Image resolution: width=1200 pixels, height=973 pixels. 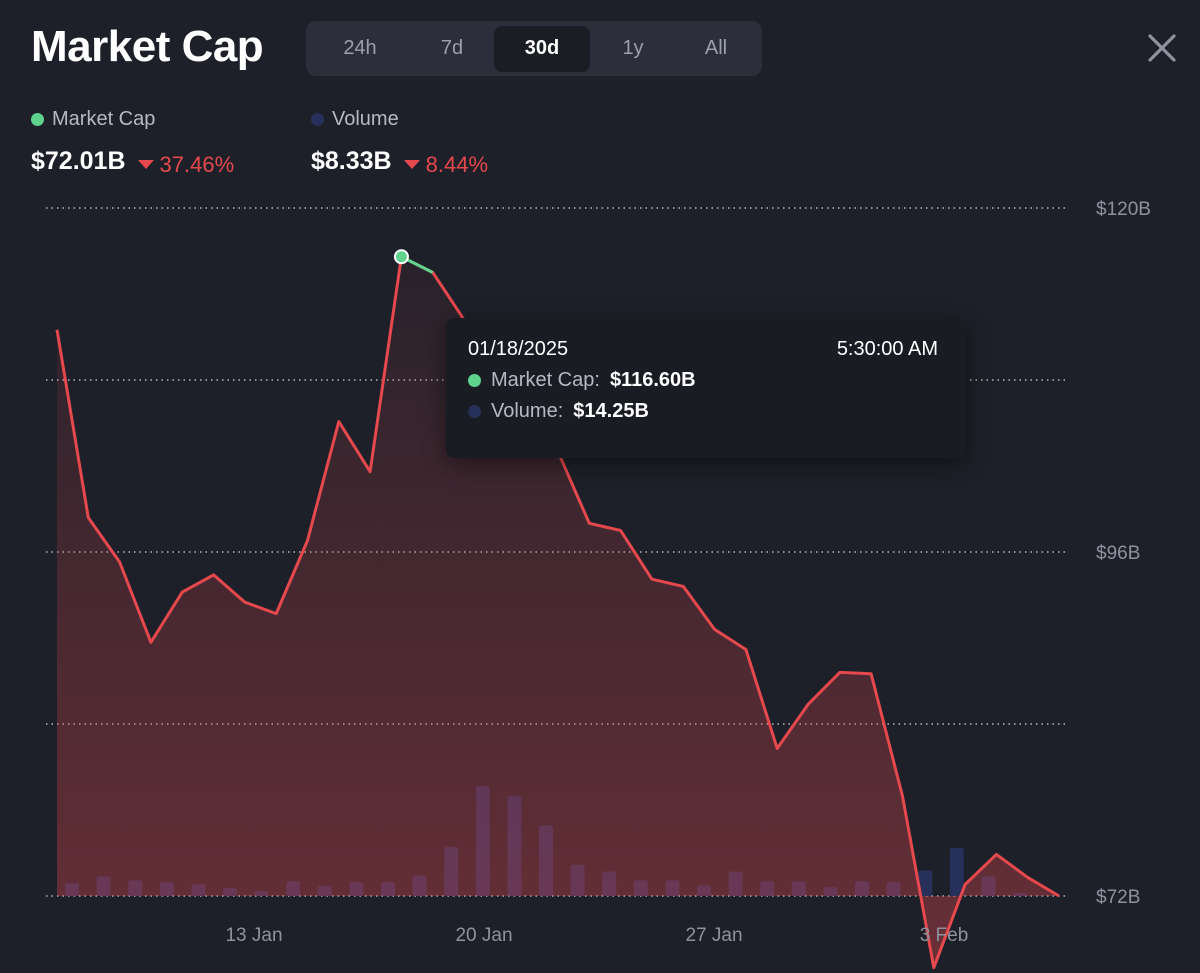 I want to click on tooltip-volume-dot-icon, so click(x=474, y=411).